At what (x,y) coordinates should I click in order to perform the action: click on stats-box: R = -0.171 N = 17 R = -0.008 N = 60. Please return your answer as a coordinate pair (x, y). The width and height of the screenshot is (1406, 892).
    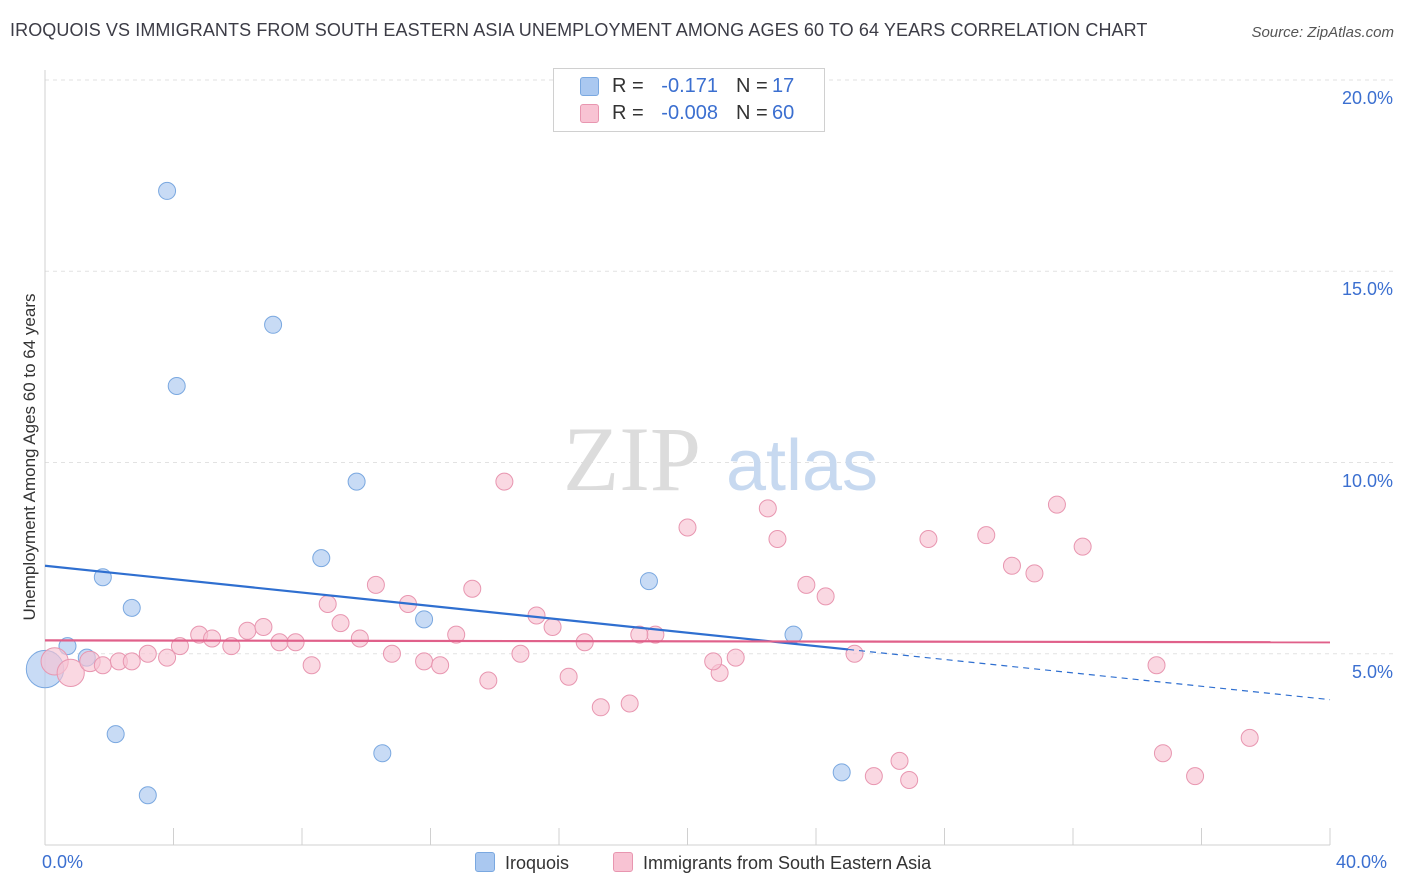
    Looking at the image, I should click on (689, 100).